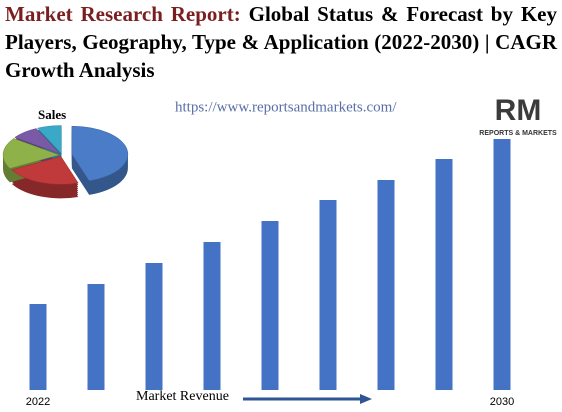 This screenshot has width=562, height=412. What do you see at coordinates (518, 110) in the screenshot?
I see `logo-mark: RM` at bounding box center [518, 110].